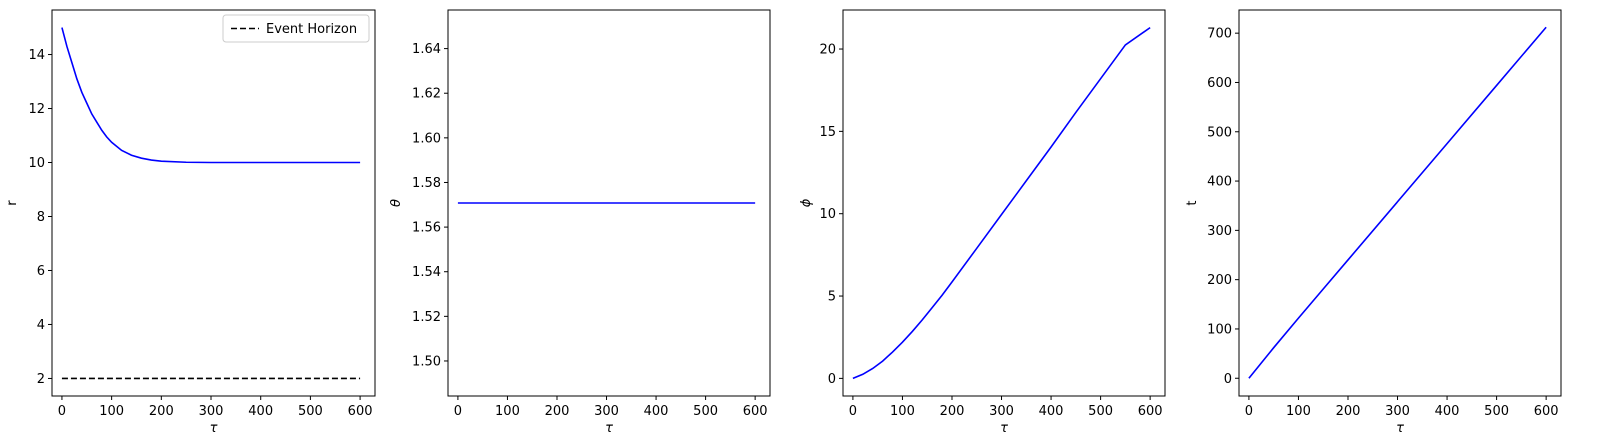 The width and height of the screenshot is (1616, 448). I want to click on legend-box, so click(296, 28).